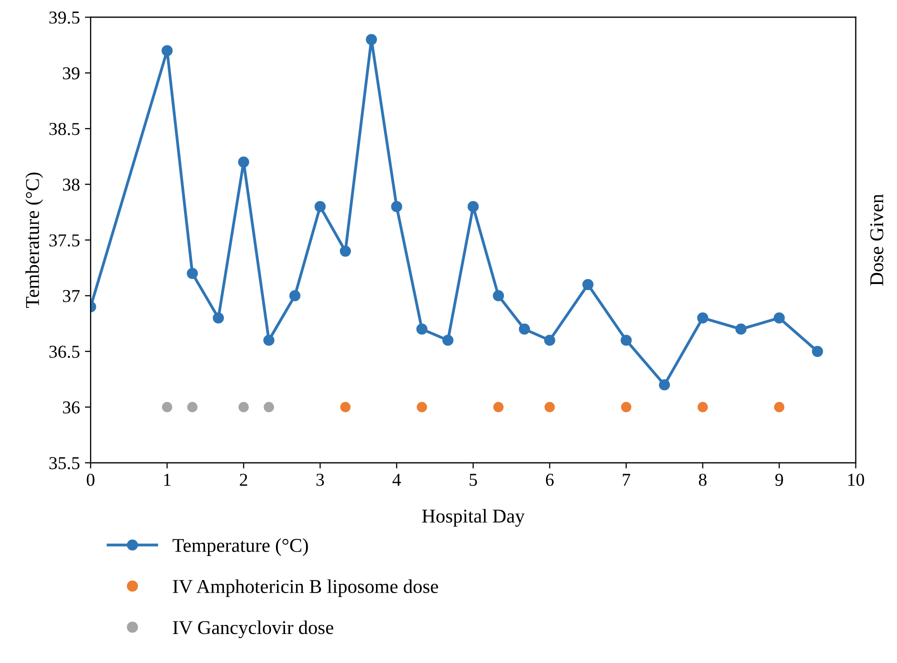  What do you see at coordinates (240, 547) in the screenshot?
I see `legend-label: Temperature (°C)` at bounding box center [240, 547].